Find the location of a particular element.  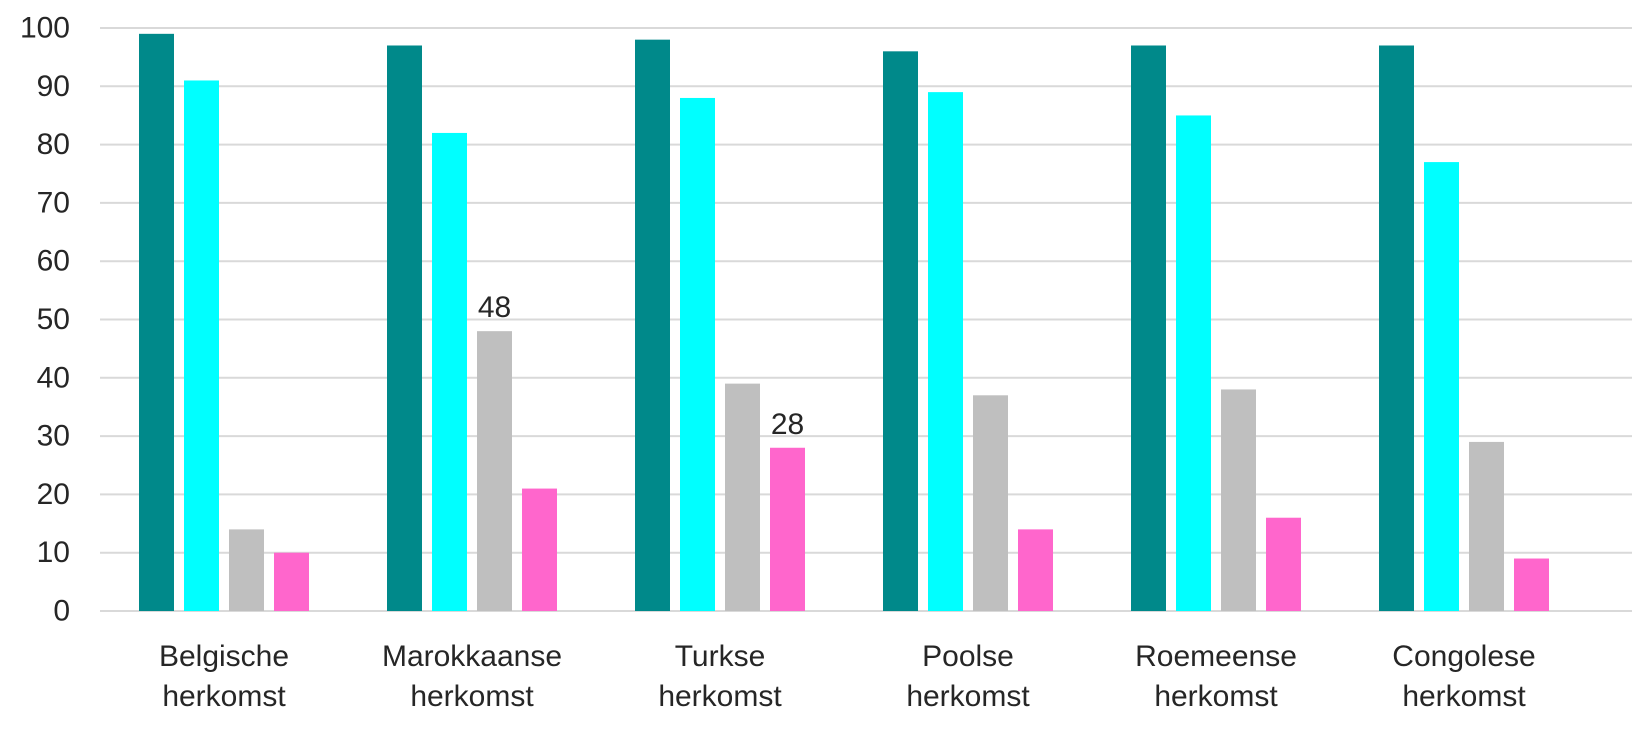

data-label: 28 is located at coordinates (787, 424).